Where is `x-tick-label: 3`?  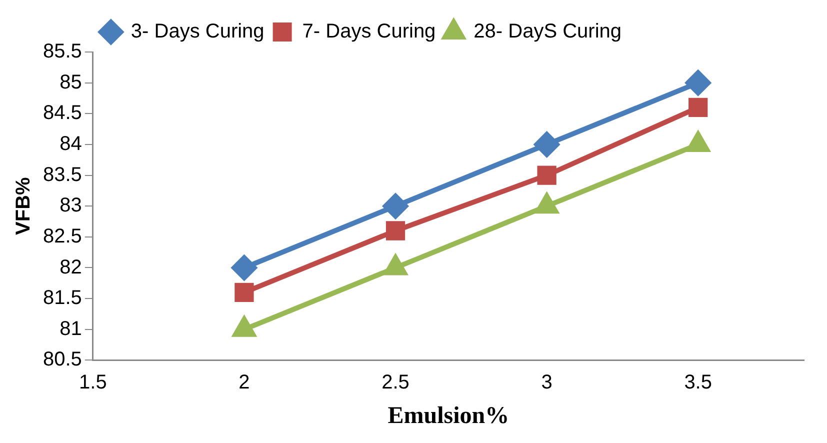 x-tick-label: 3 is located at coordinates (546, 383).